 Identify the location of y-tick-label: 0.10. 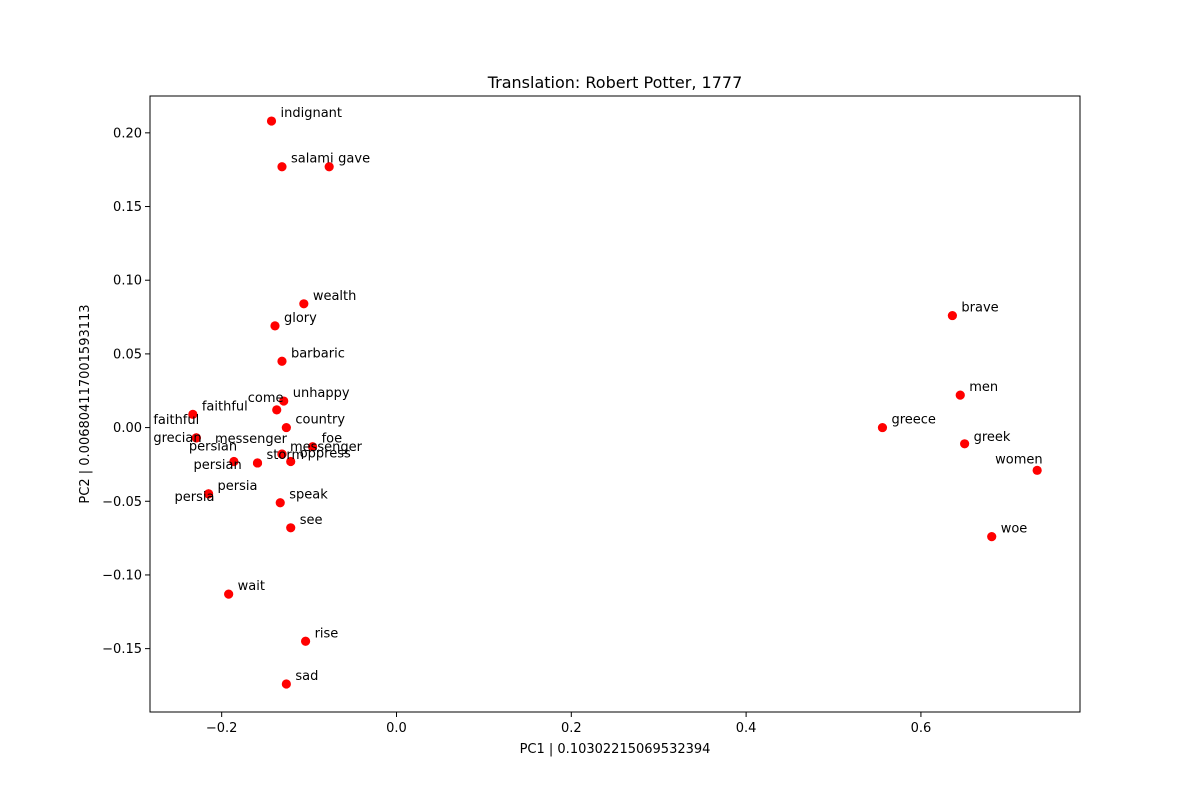
(127, 281).